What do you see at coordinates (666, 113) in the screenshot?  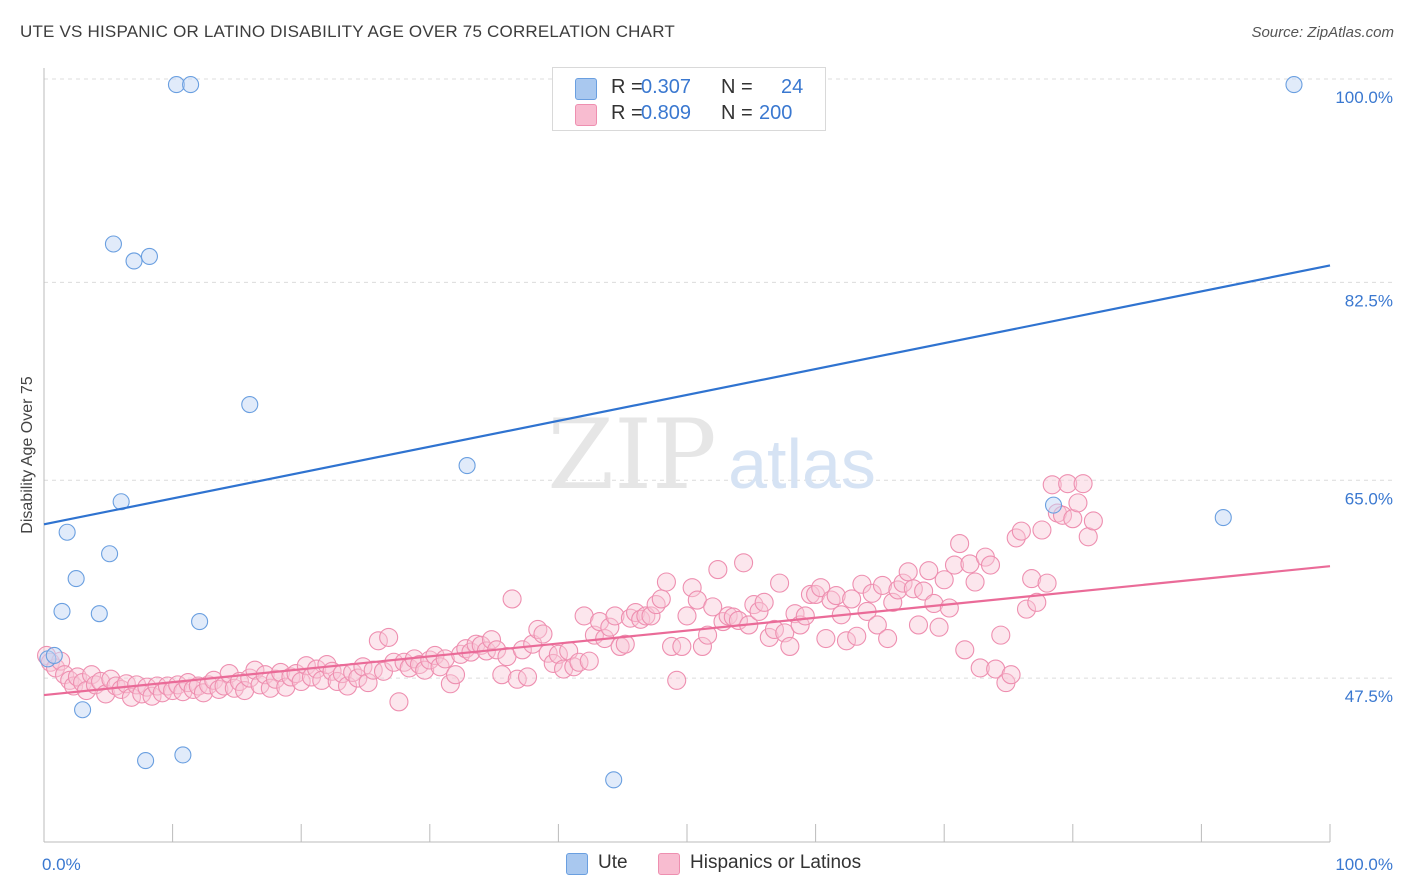 I see `legend-r-value-hispanic: 0.809` at bounding box center [666, 113].